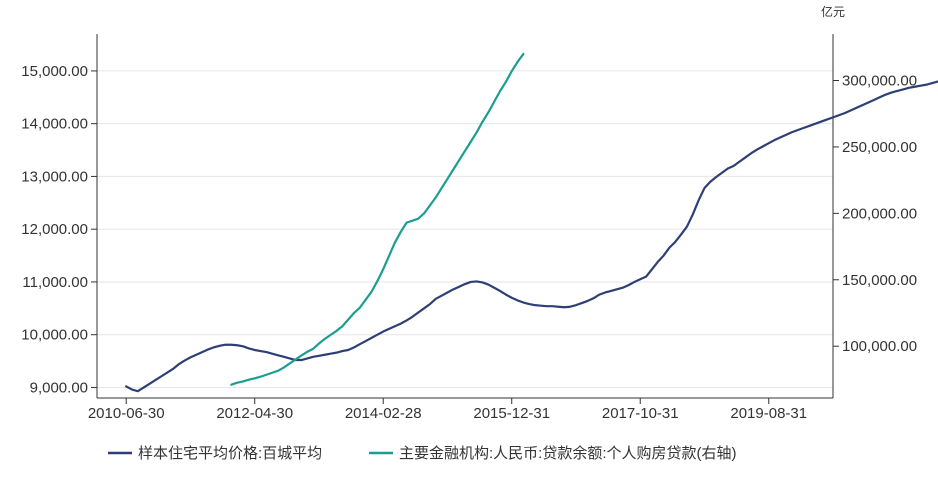 The width and height of the screenshot is (938, 478). I want to click on left-tick-label: 14,000.00, so click(54, 124).